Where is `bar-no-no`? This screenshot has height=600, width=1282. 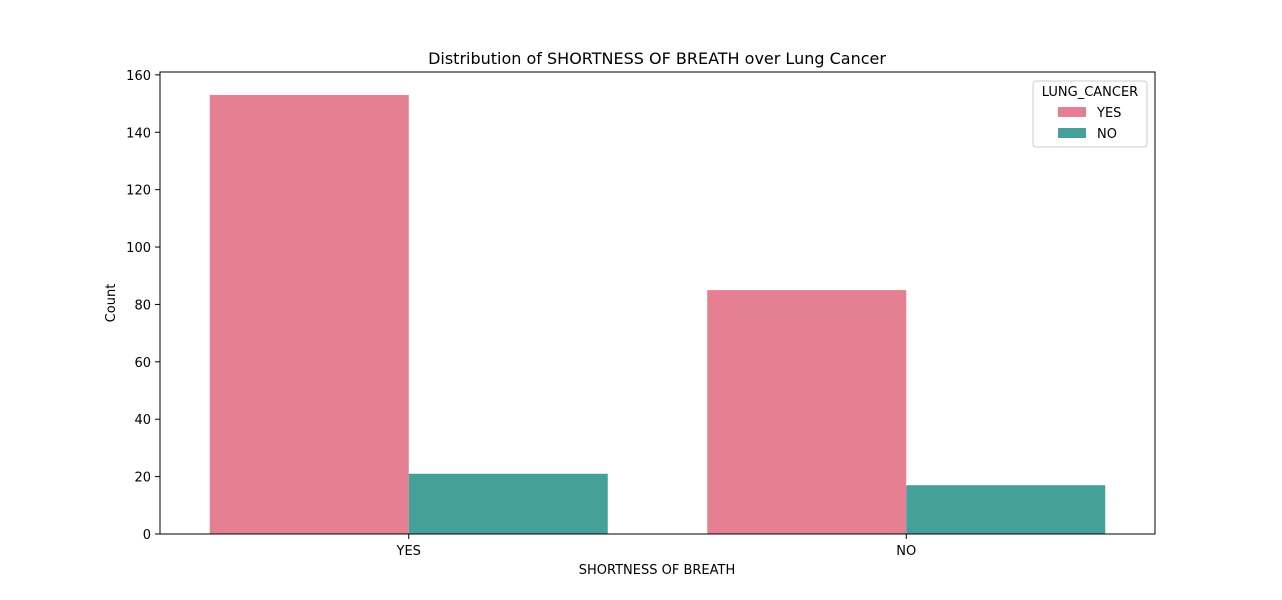
bar-no-no is located at coordinates (1006, 509).